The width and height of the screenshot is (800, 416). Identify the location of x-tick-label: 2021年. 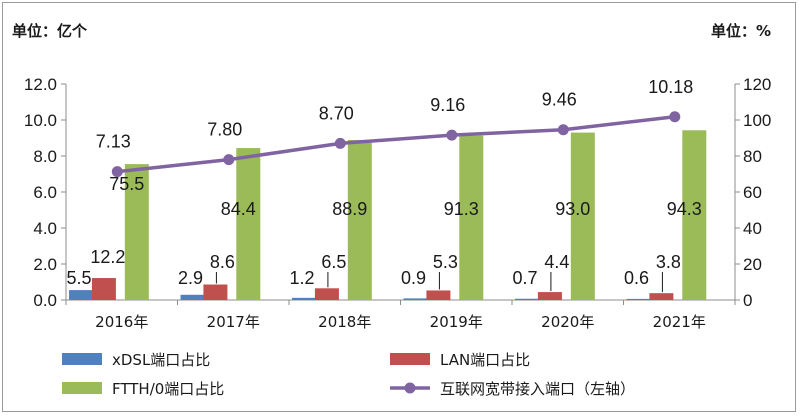
(679, 322).